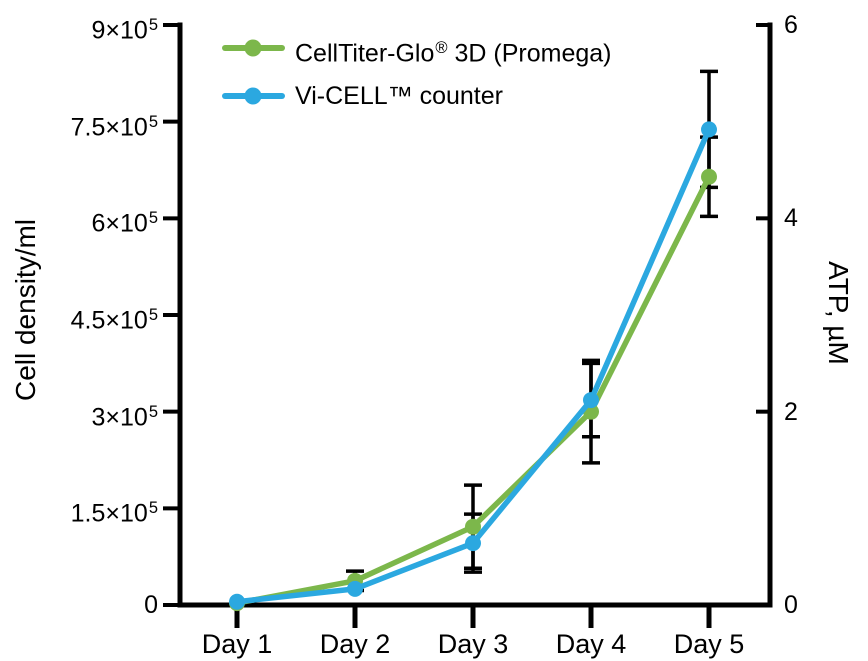 The image size is (868, 661). I want to click on left-axis-tick-label: 0, so click(151, 605).